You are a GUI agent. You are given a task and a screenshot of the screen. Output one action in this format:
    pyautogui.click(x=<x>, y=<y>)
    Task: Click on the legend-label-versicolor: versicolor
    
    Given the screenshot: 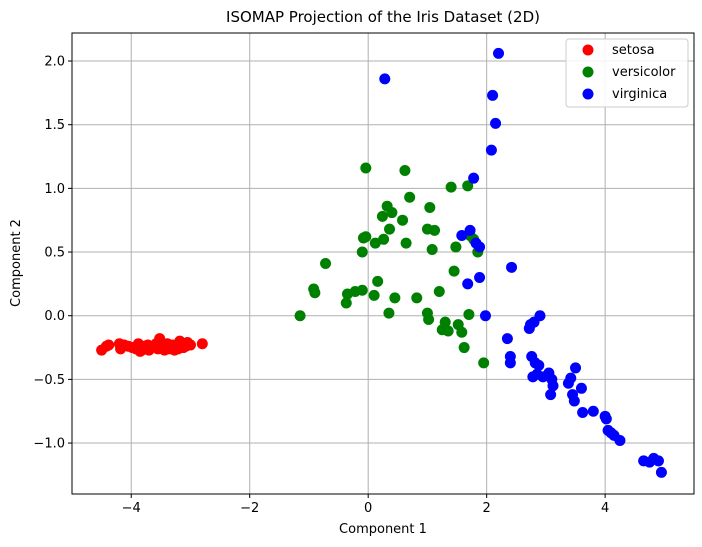 What is the action you would take?
    pyautogui.click(x=644, y=72)
    